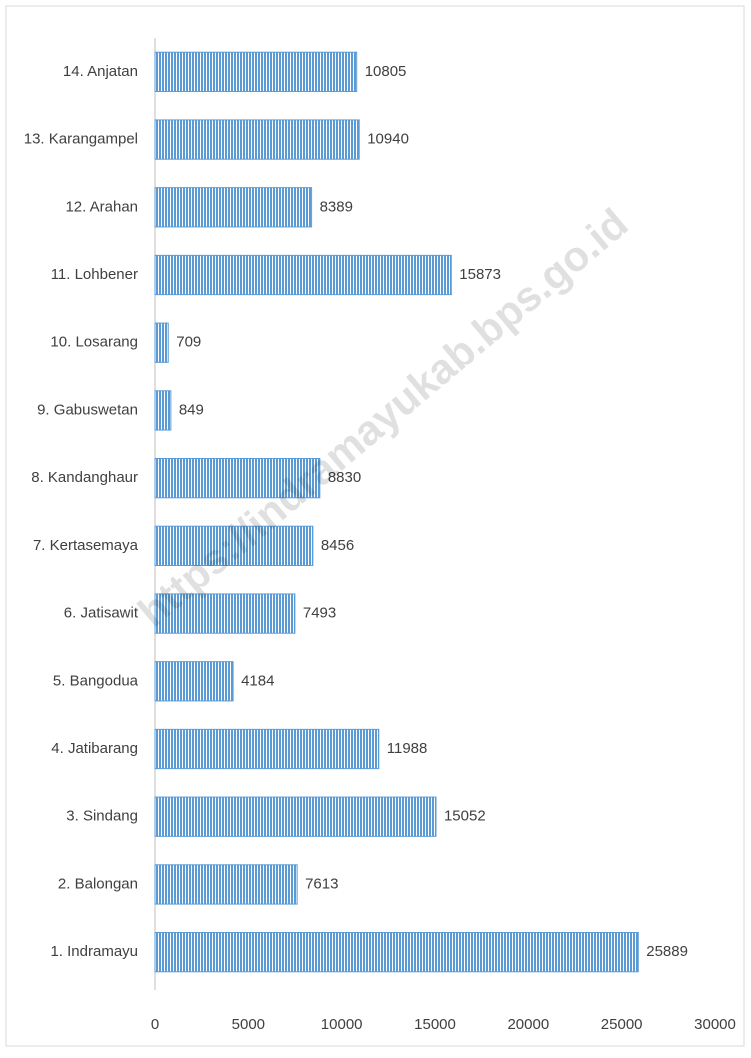  I want to click on y-tick-label: 8. Kandanghaur, so click(84, 477).